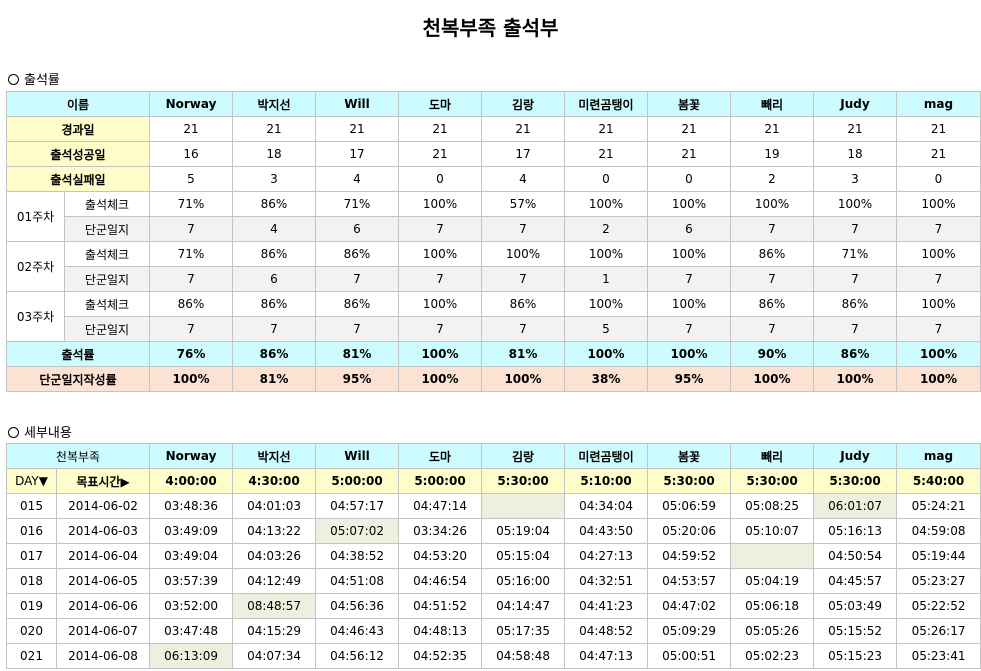 Image resolution: width=981 pixels, height=671 pixels. I want to click on header-cell-member: 미련곰탱이, so click(606, 104).